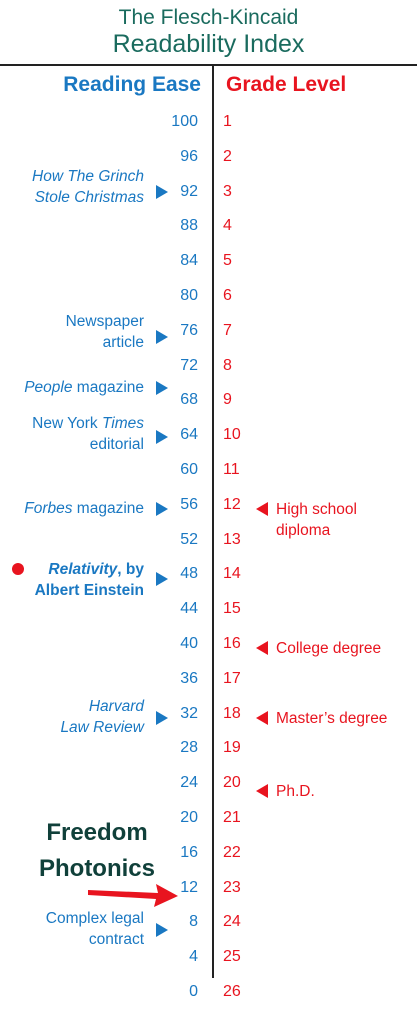 Image resolution: width=417 pixels, height=1024 pixels. What do you see at coordinates (189, 434) in the screenshot?
I see `reading-ease-value: 64` at bounding box center [189, 434].